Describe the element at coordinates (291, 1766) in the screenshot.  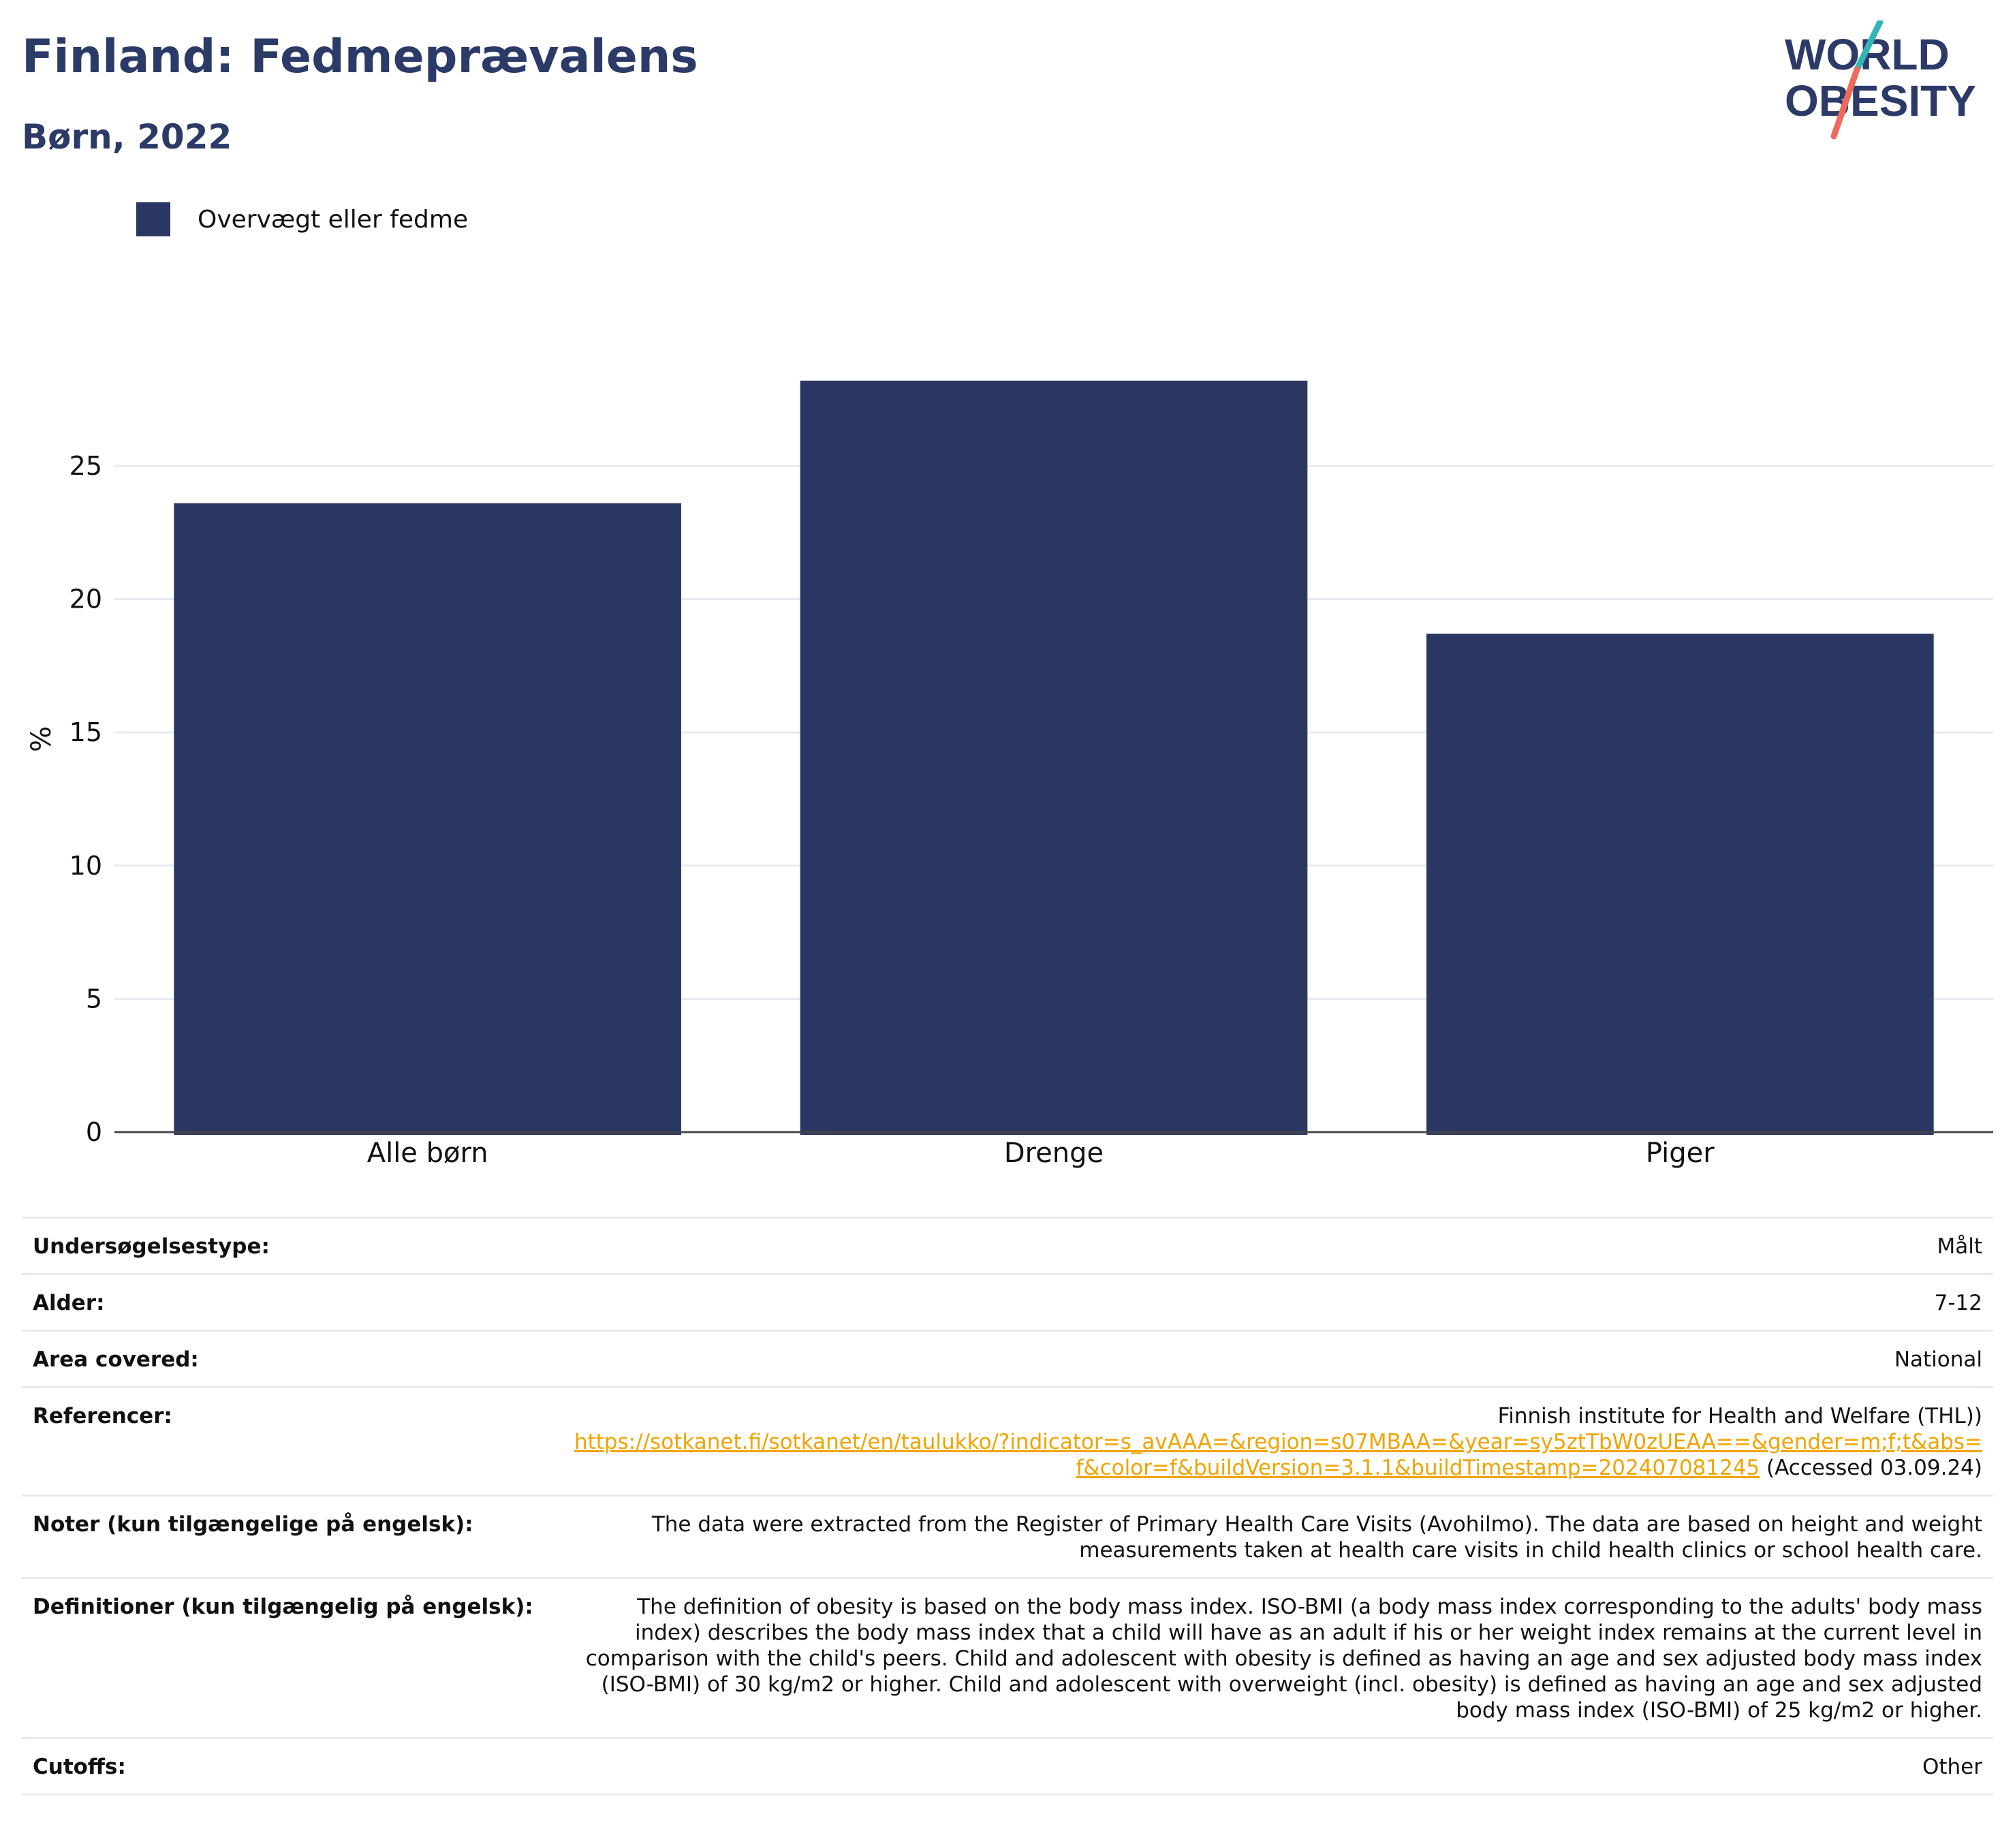
I see `metadata-key: Cutoffs:` at that location.